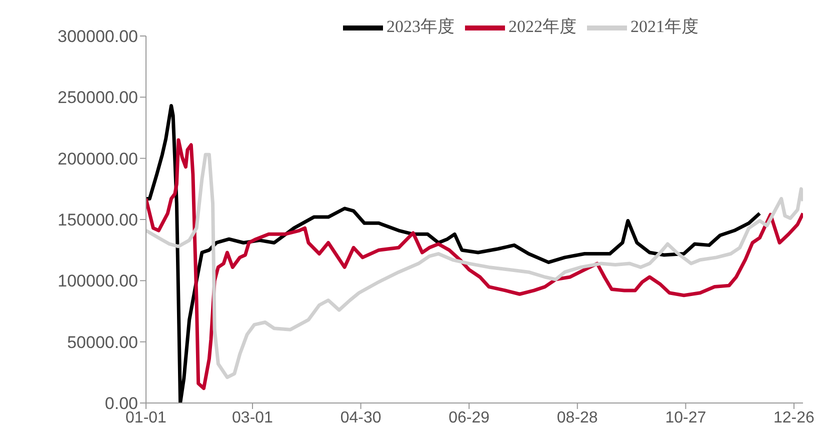 The height and width of the screenshot is (441, 825). I want to click on legend-label: 2021年度, so click(664, 26).